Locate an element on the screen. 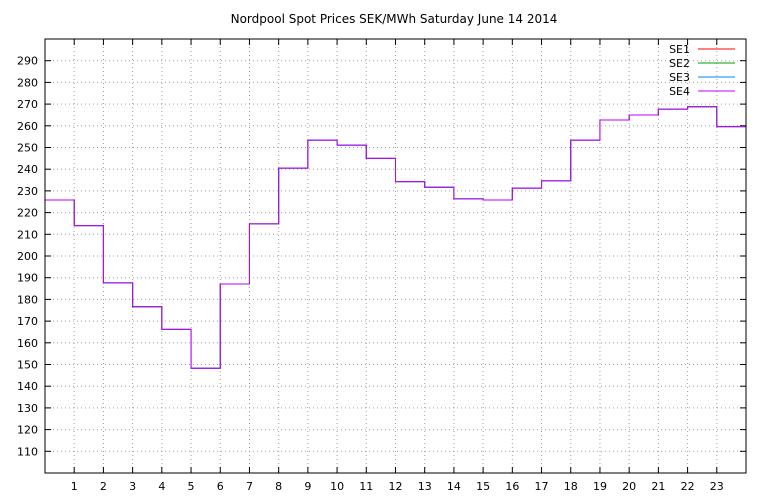  x-tick-label: 15 is located at coordinates (483, 486).